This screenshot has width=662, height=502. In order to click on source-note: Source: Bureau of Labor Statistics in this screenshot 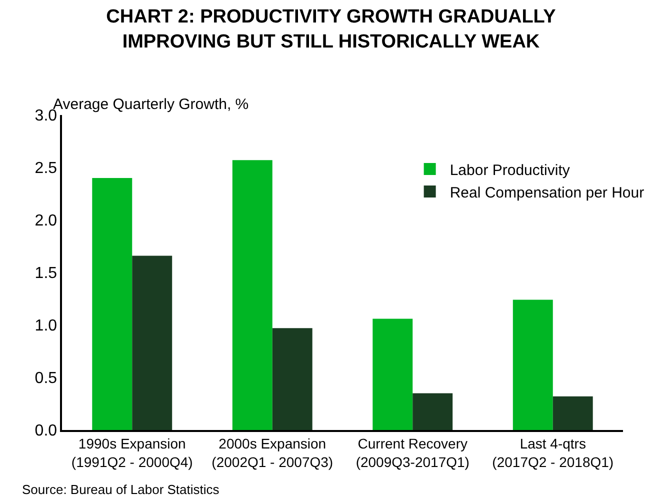, I will do `click(121, 489)`.